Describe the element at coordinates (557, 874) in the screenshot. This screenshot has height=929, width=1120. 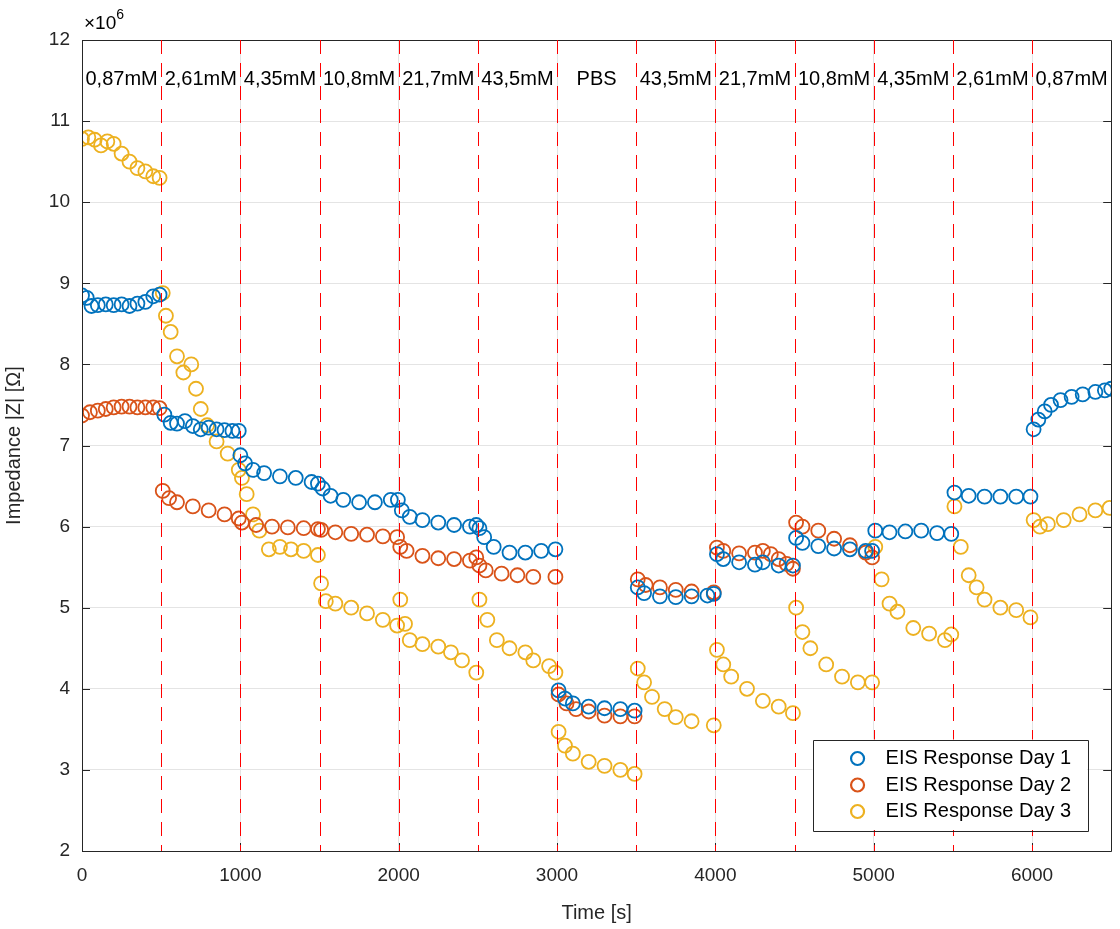
I see `x-tick-label: 3000` at that location.